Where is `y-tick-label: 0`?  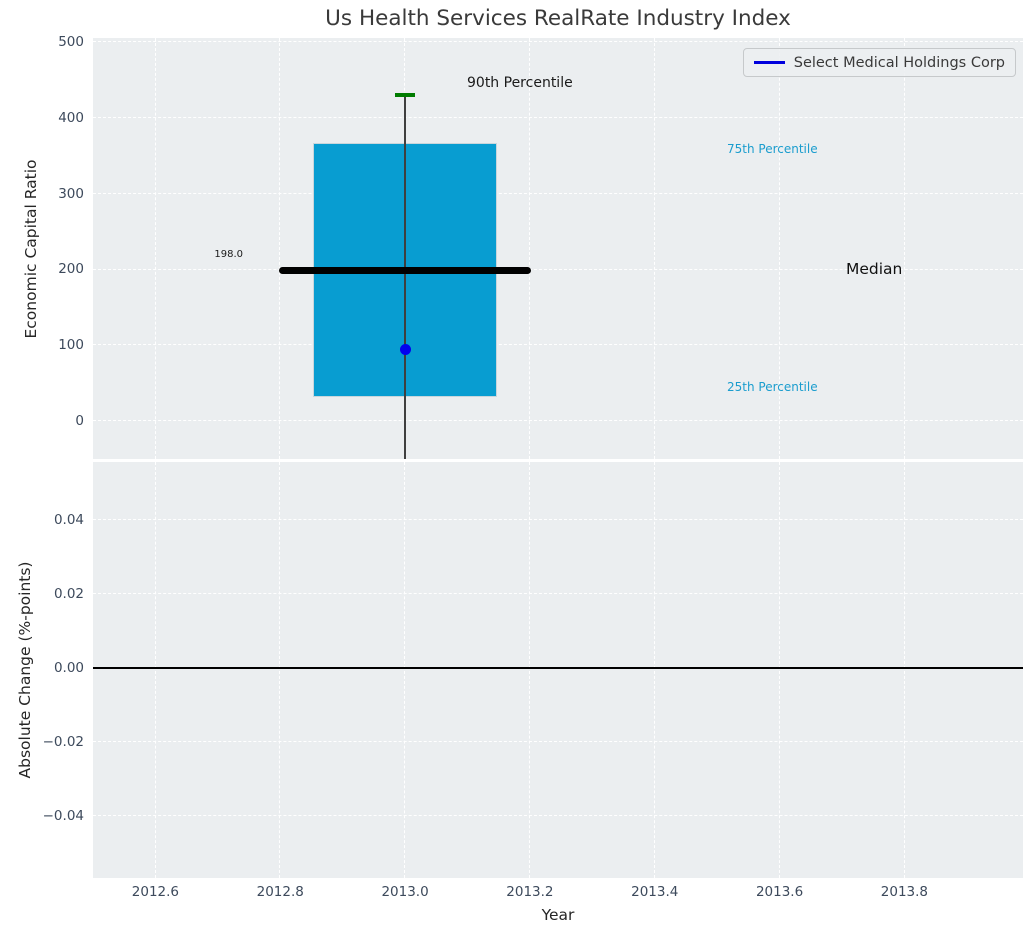
y-tick-label: 0 is located at coordinates (79, 421).